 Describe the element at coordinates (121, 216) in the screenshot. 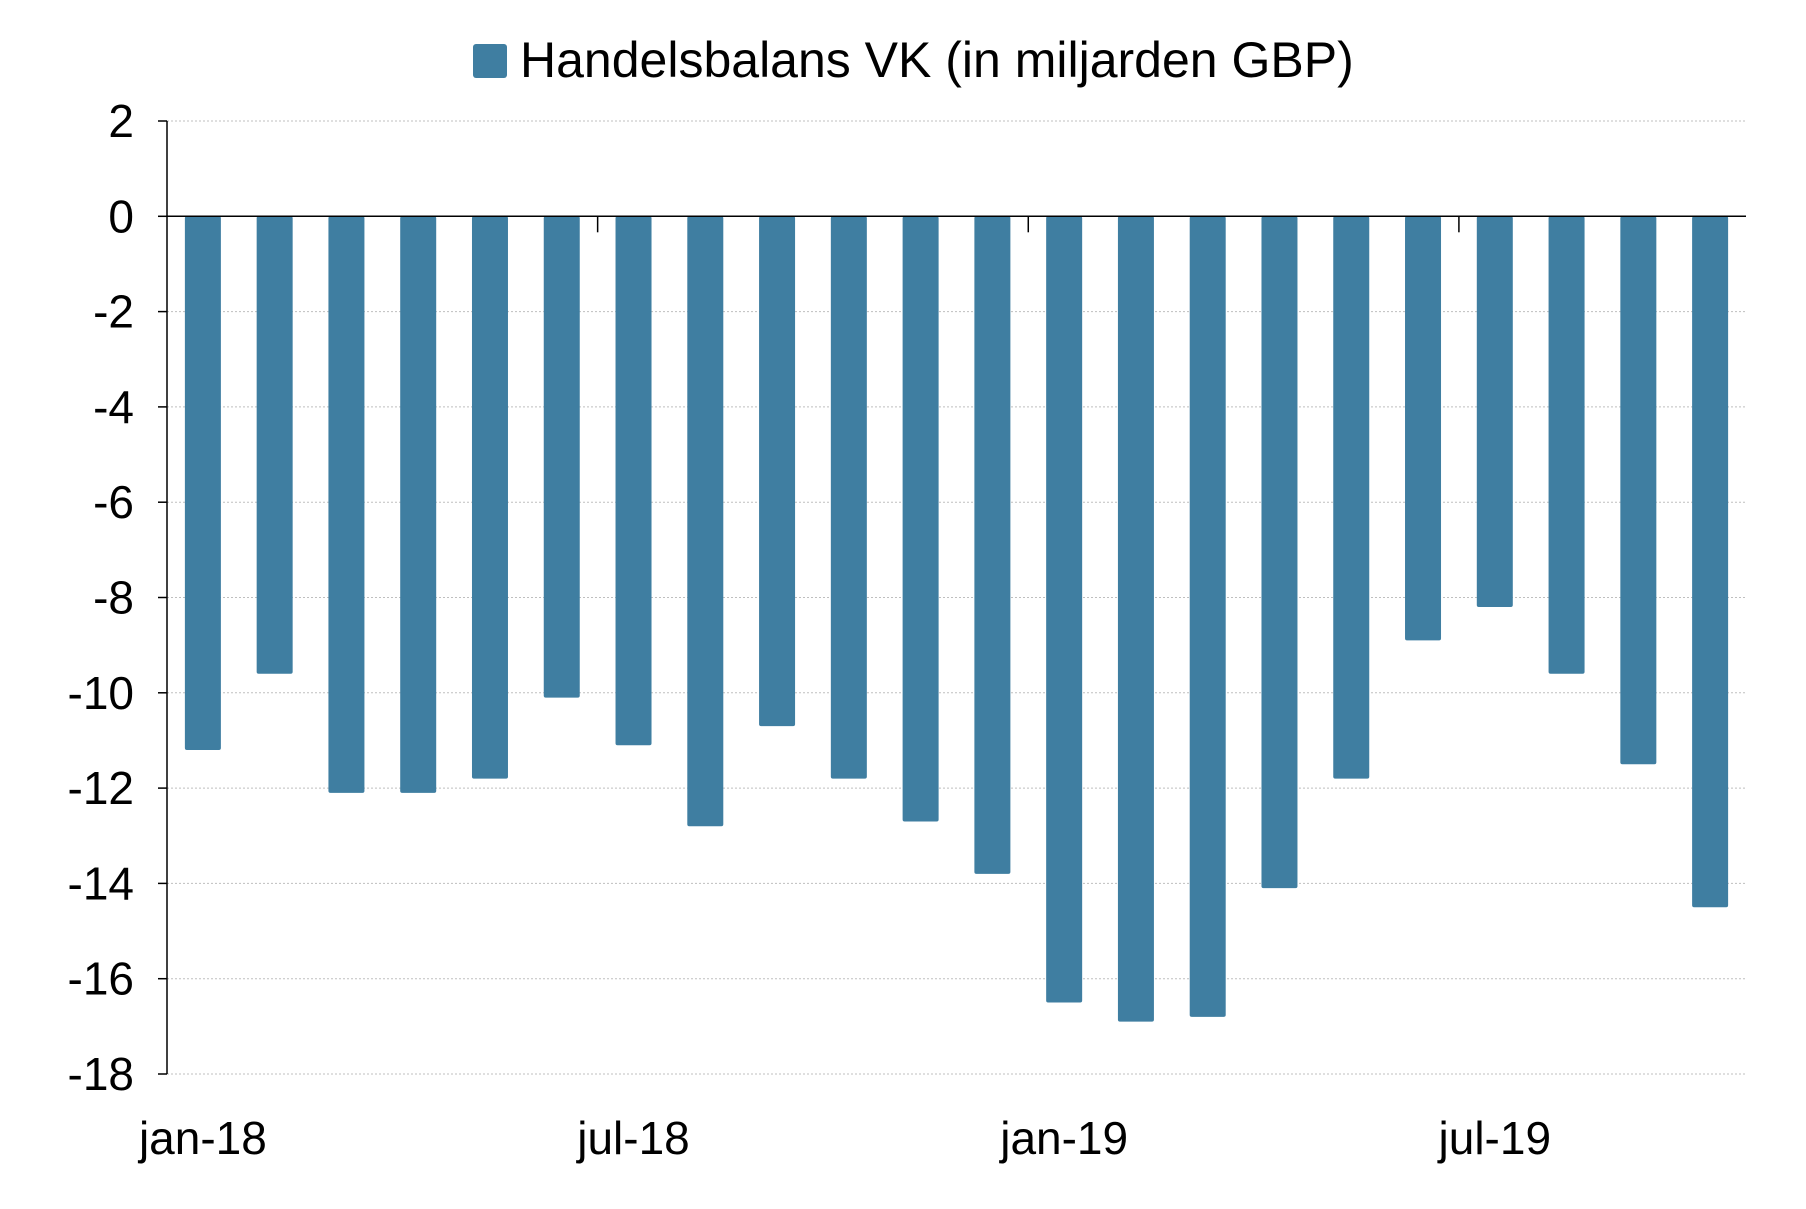

I see `y-tick-label: 0` at that location.